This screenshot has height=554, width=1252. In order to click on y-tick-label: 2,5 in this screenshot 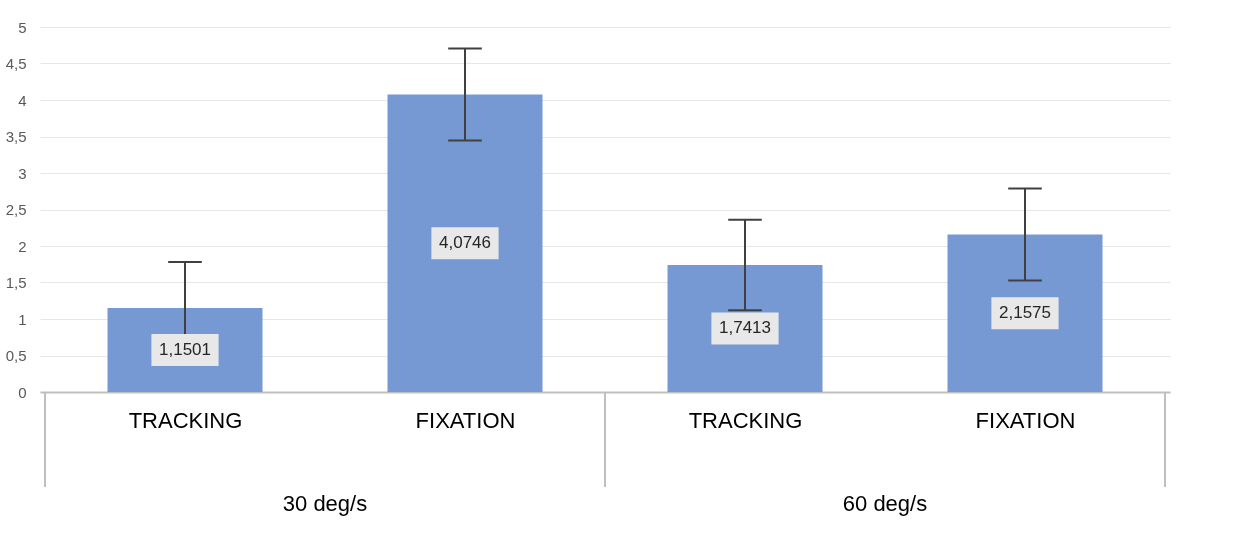, I will do `click(16, 209)`.